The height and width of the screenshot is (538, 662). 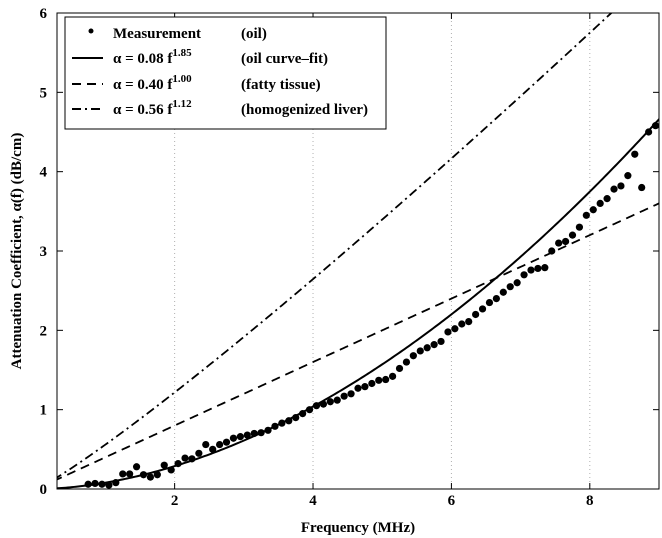 What do you see at coordinates (44, 331) in the screenshot?
I see `y-tick-label: 2` at bounding box center [44, 331].